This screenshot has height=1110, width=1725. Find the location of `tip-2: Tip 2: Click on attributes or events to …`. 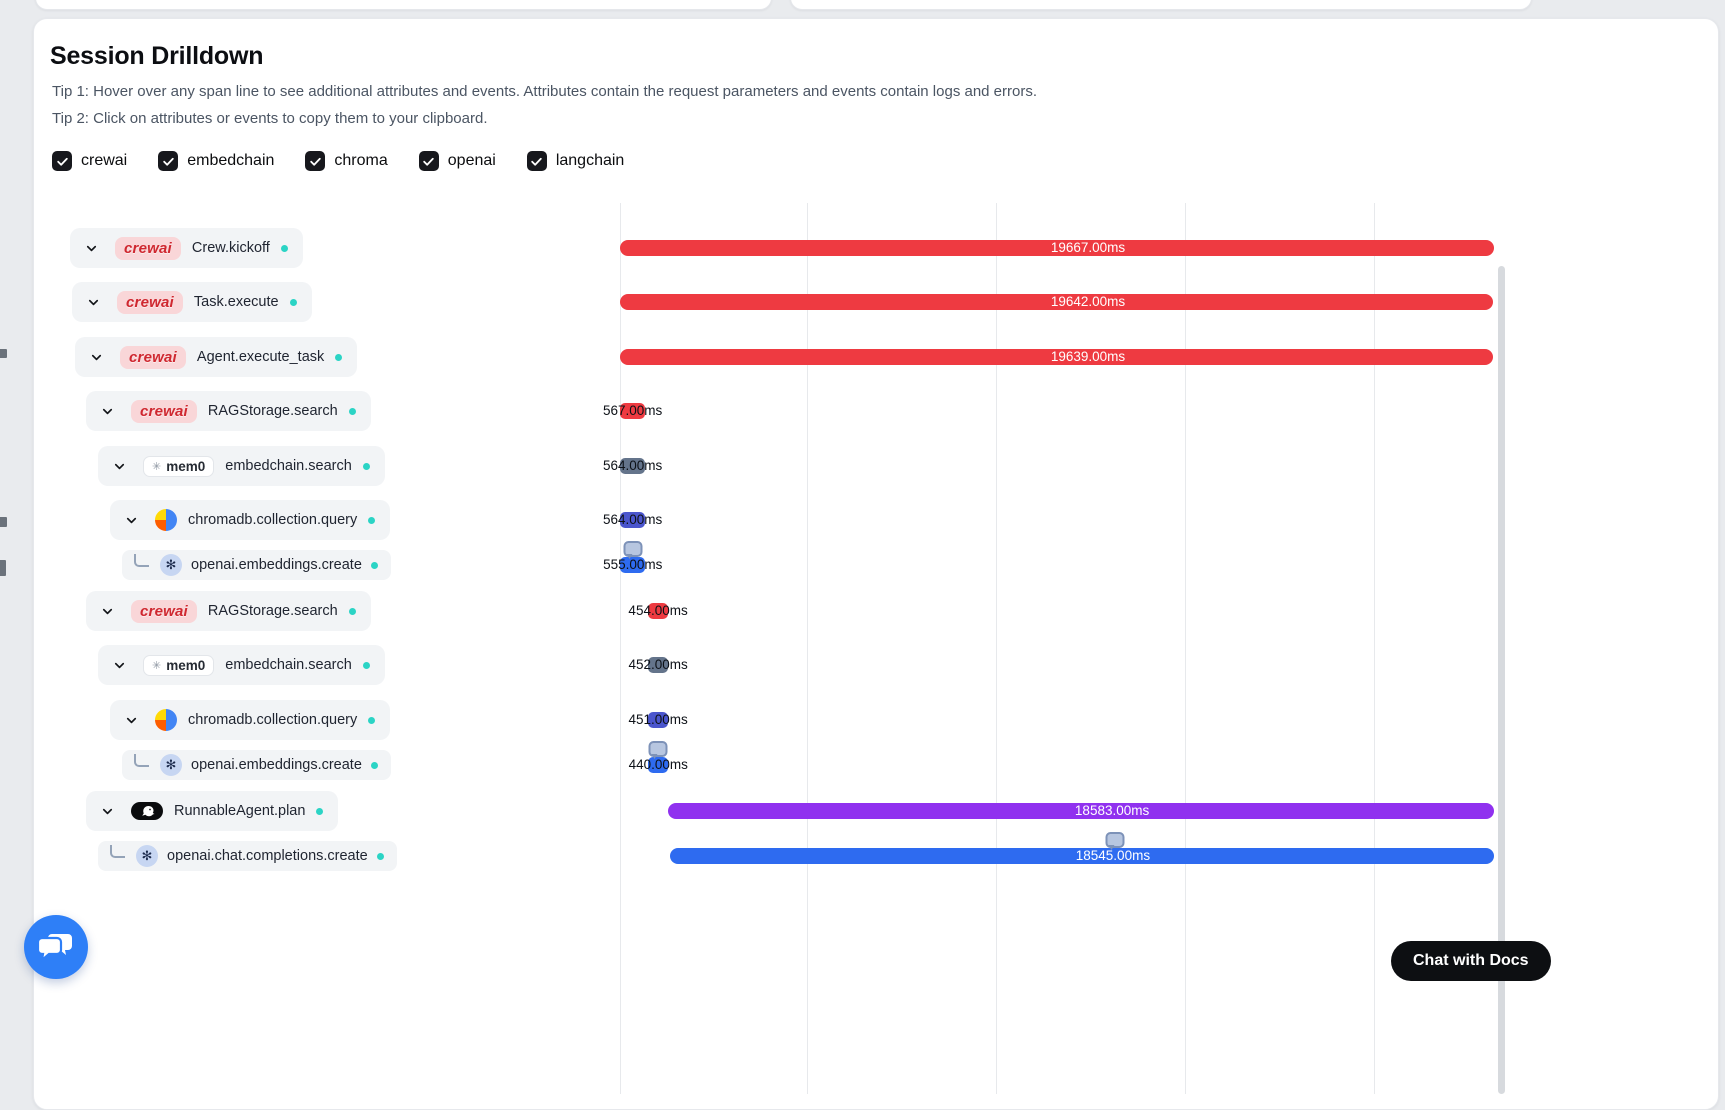

tip-2: Tip 2: Click on attributes or events to … is located at coordinates (270, 118).